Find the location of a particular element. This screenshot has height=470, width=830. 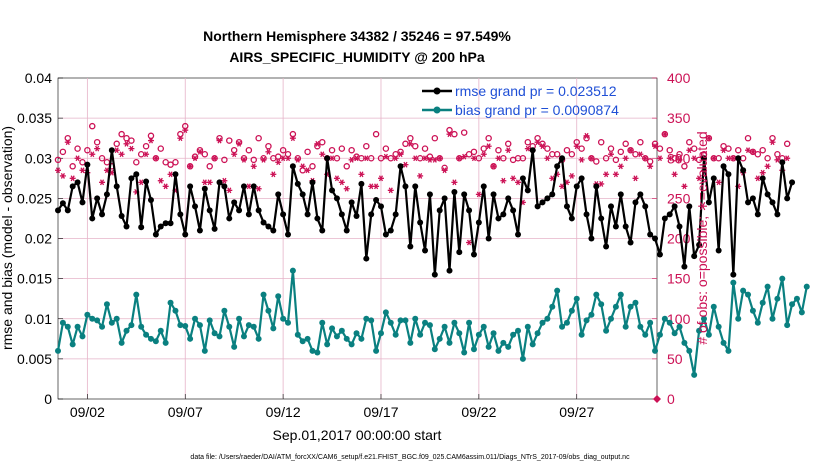

y-axis-label-right: # of obs: o=possible; ∗=evaluated is located at coordinates (702, 237).